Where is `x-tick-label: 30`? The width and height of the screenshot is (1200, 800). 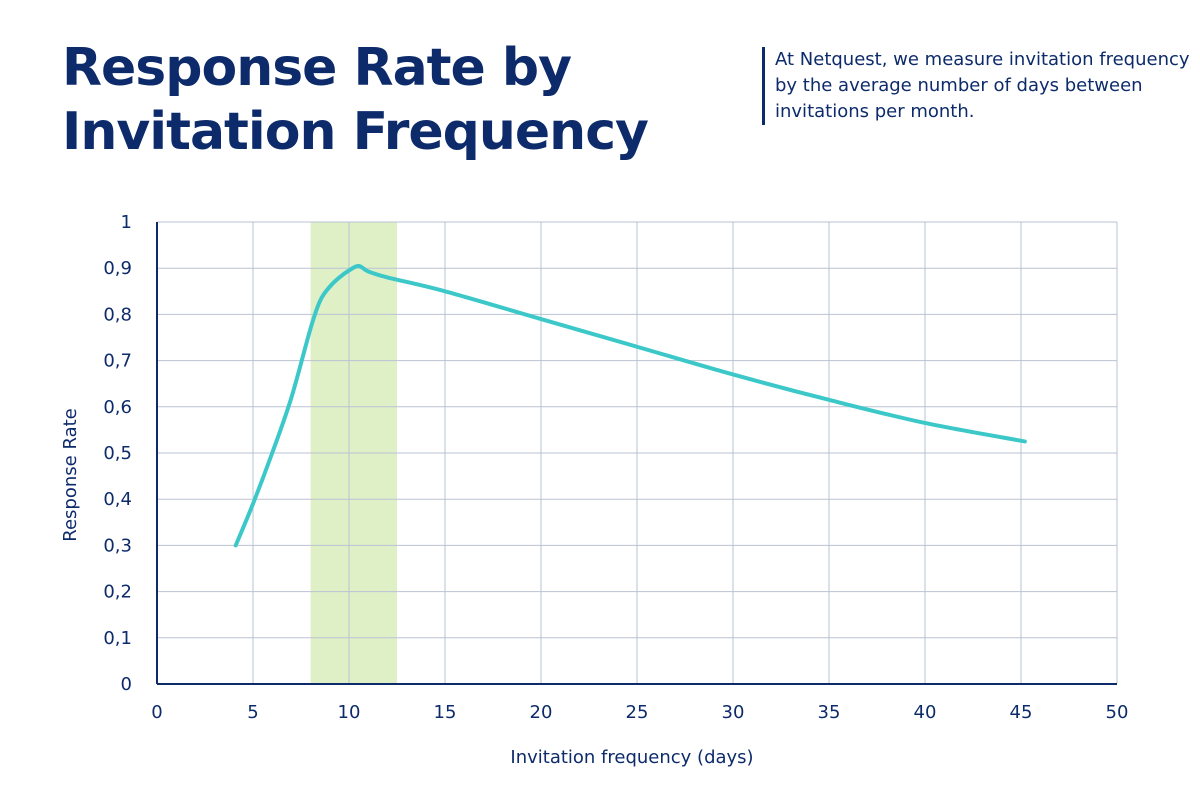
x-tick-label: 30 is located at coordinates (733, 712).